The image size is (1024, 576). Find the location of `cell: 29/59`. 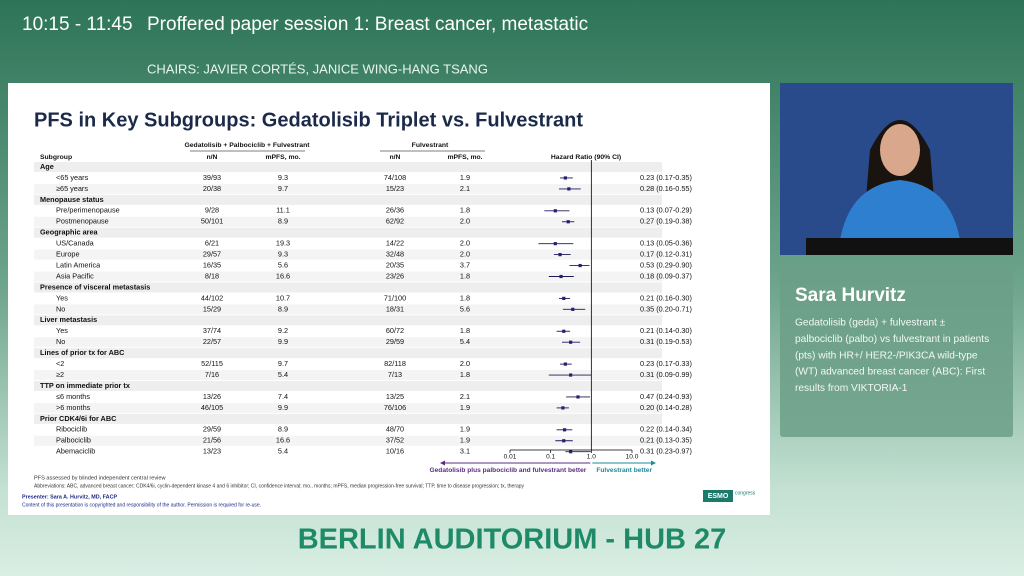

cell: 29/59 is located at coordinates (212, 429).